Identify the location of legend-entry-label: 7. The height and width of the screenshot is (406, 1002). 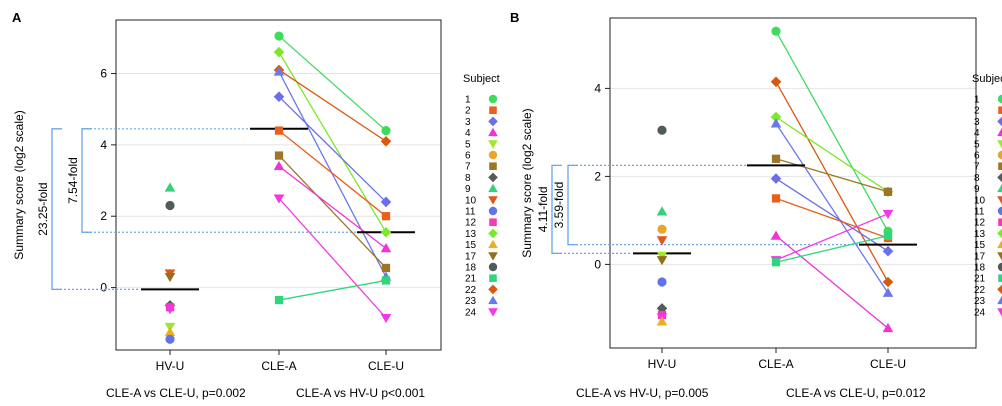
(977, 167).